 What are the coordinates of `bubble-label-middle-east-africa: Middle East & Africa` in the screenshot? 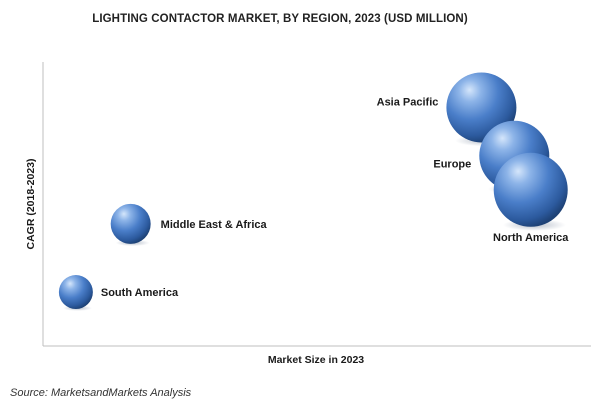 It's located at (214, 225).